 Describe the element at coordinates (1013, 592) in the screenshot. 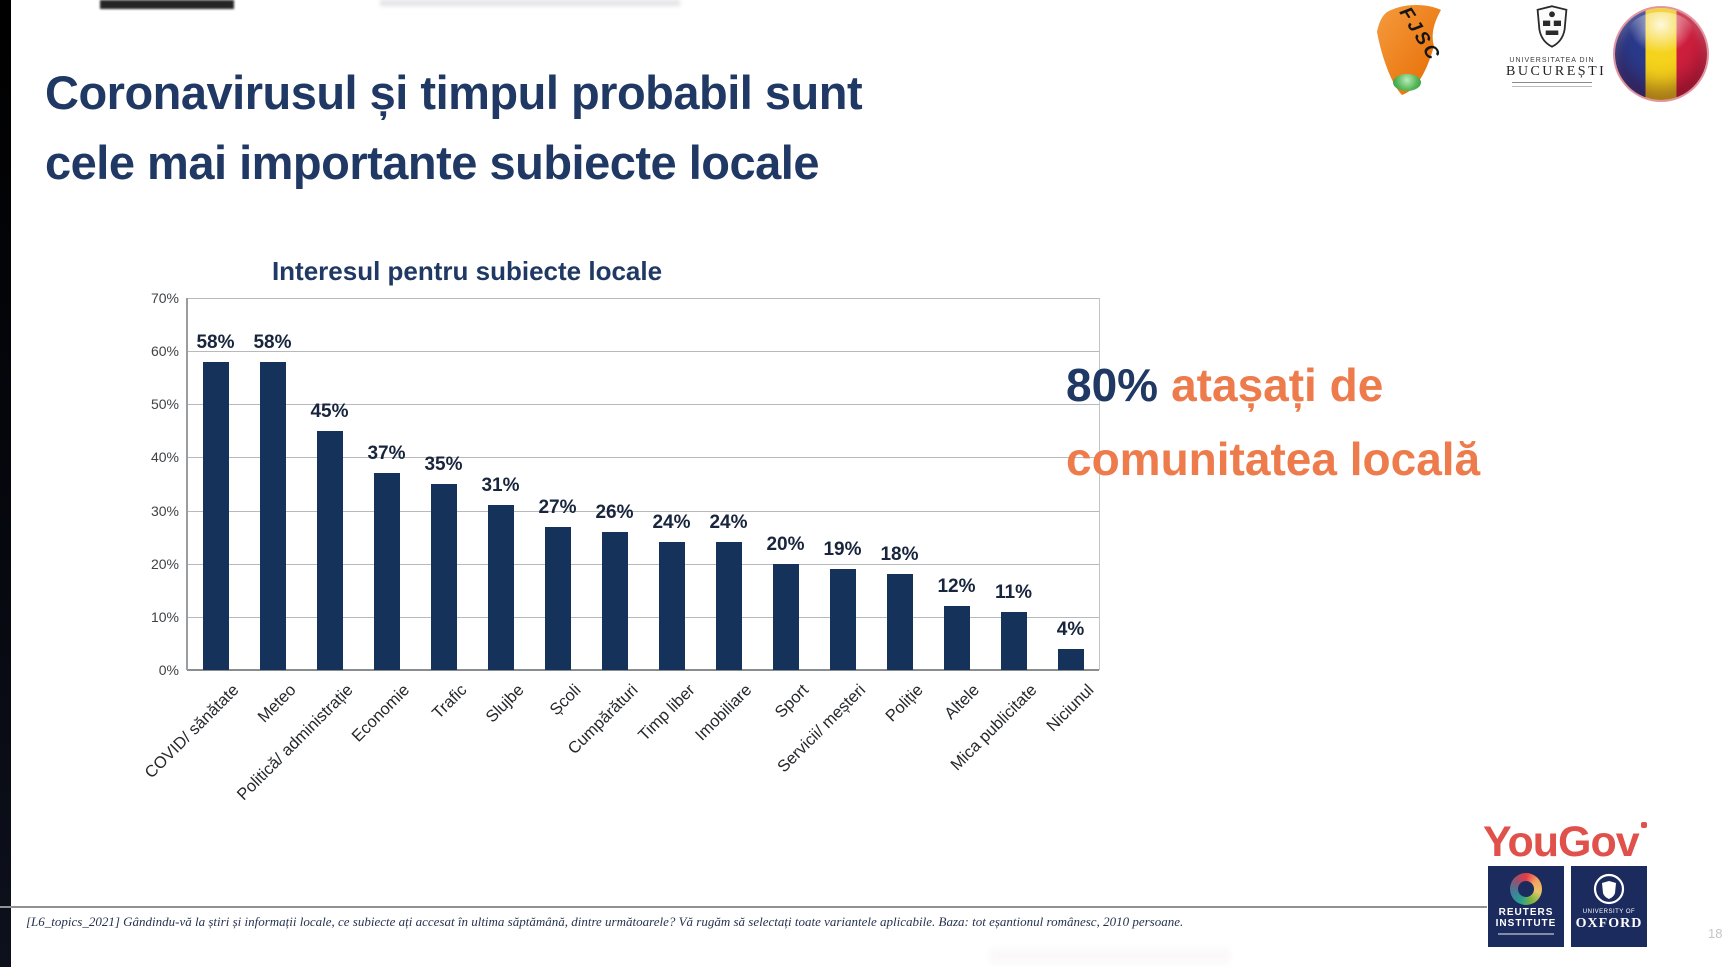

I see `value-label: 11%` at that location.